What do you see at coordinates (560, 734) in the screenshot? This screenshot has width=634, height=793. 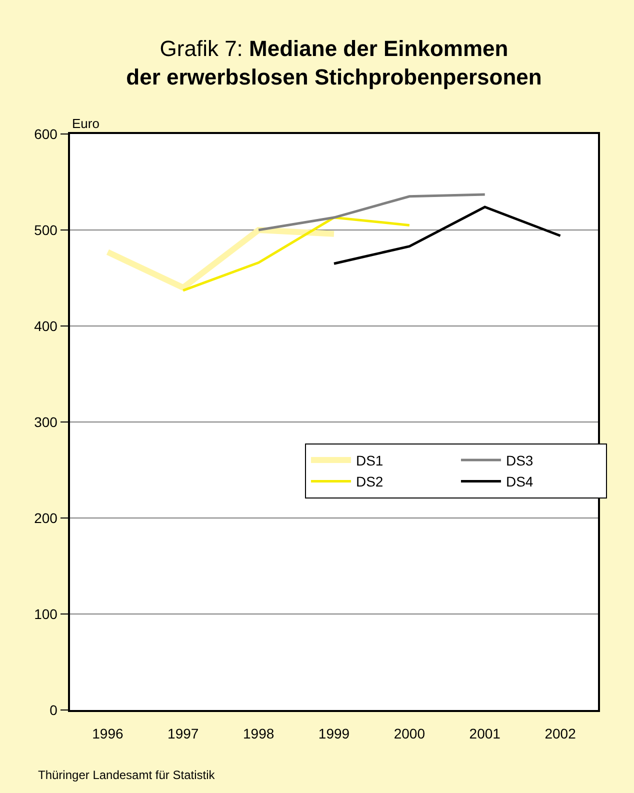 I see `x-tick-label: 2002` at bounding box center [560, 734].